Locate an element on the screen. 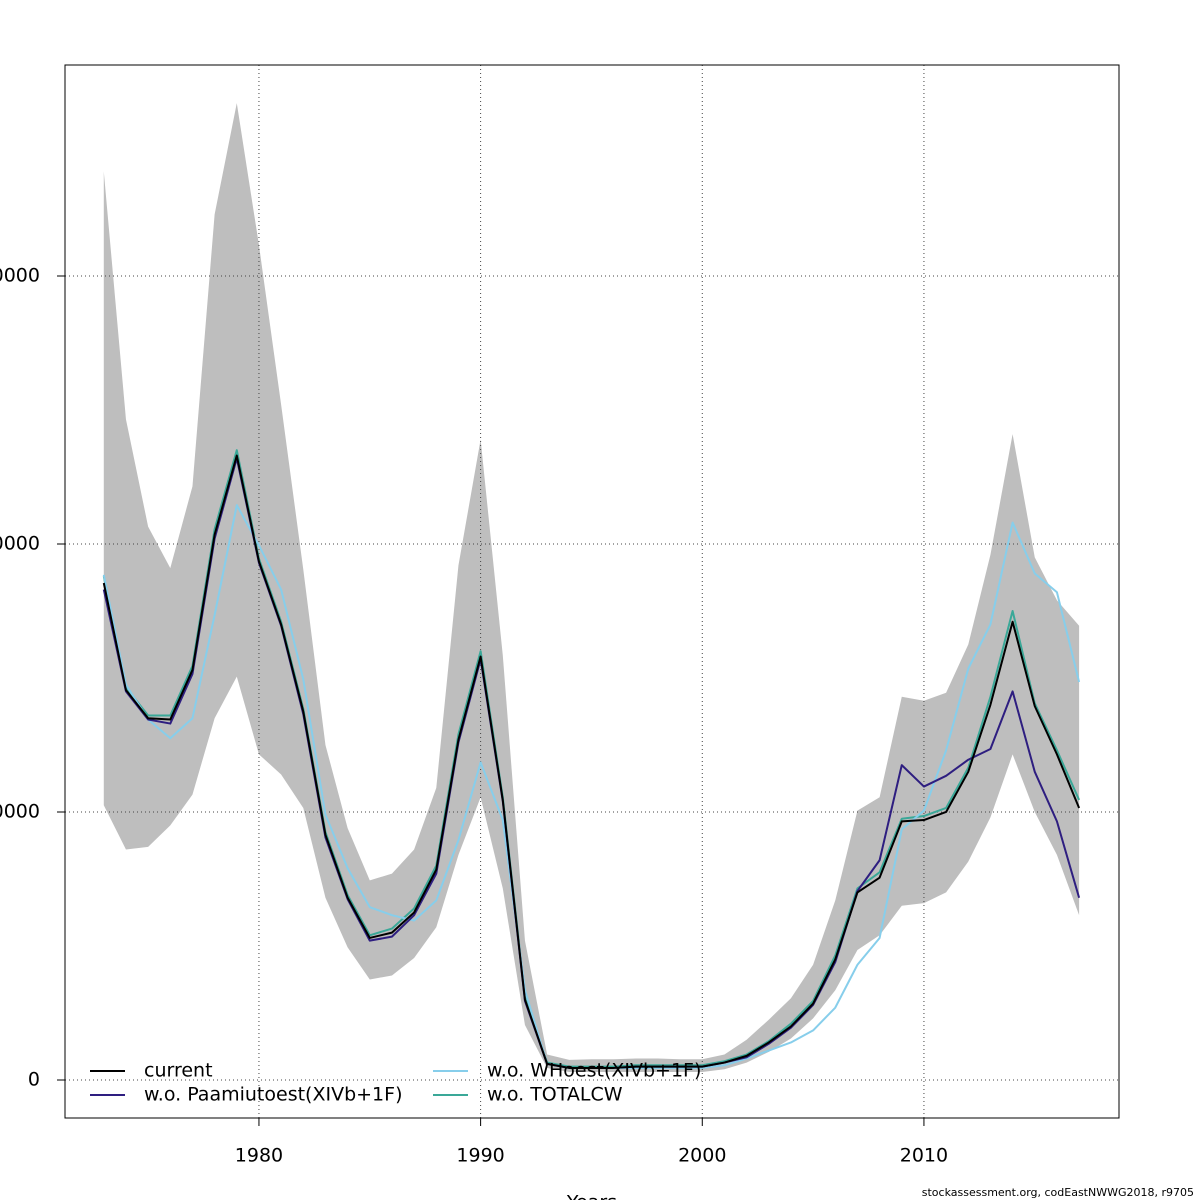 The image size is (1200, 1200). y-tick-label: 0 is located at coordinates (34, 1079).